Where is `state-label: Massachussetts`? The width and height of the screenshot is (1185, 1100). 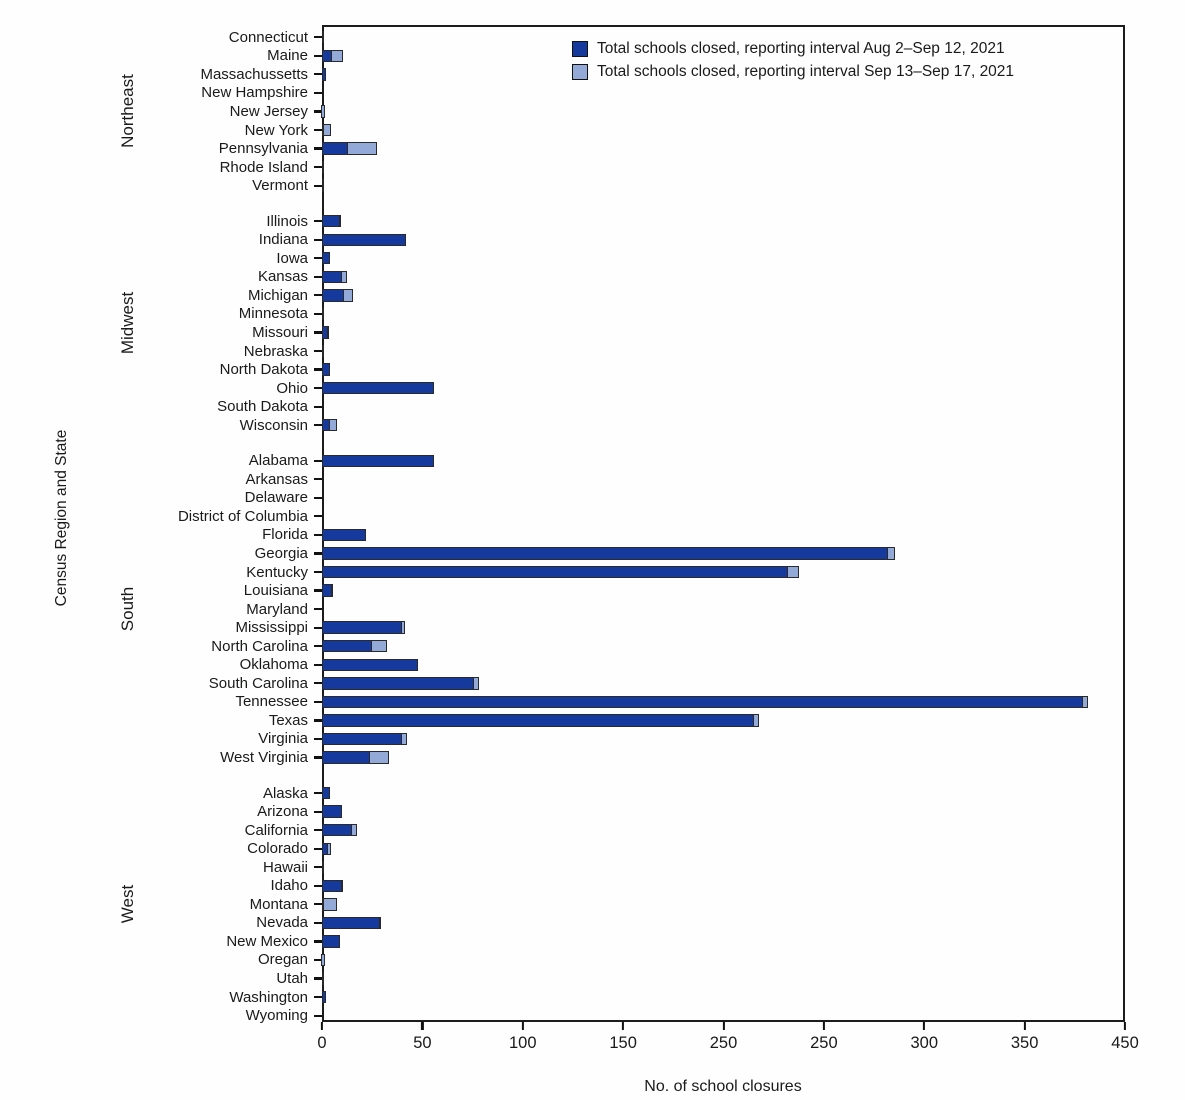
state-label: Massachussetts is located at coordinates (254, 74).